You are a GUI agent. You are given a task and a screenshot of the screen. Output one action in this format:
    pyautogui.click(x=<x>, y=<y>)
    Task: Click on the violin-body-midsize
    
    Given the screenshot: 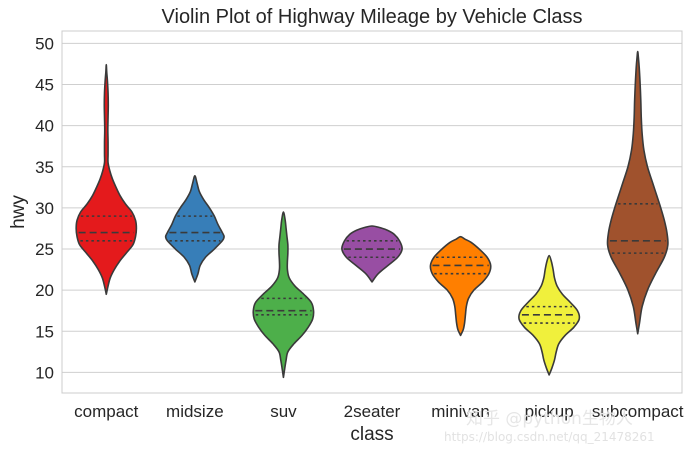 What is the action you would take?
    pyautogui.click(x=194, y=229)
    